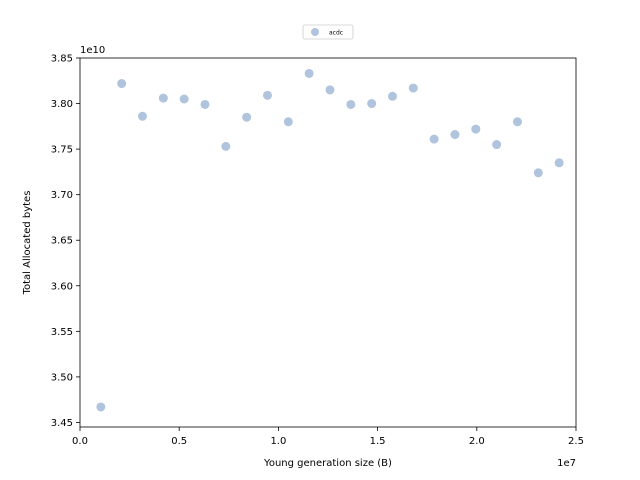 The width and height of the screenshot is (640, 480). I want to click on y-tick-label: 3.55, so click(62, 332).